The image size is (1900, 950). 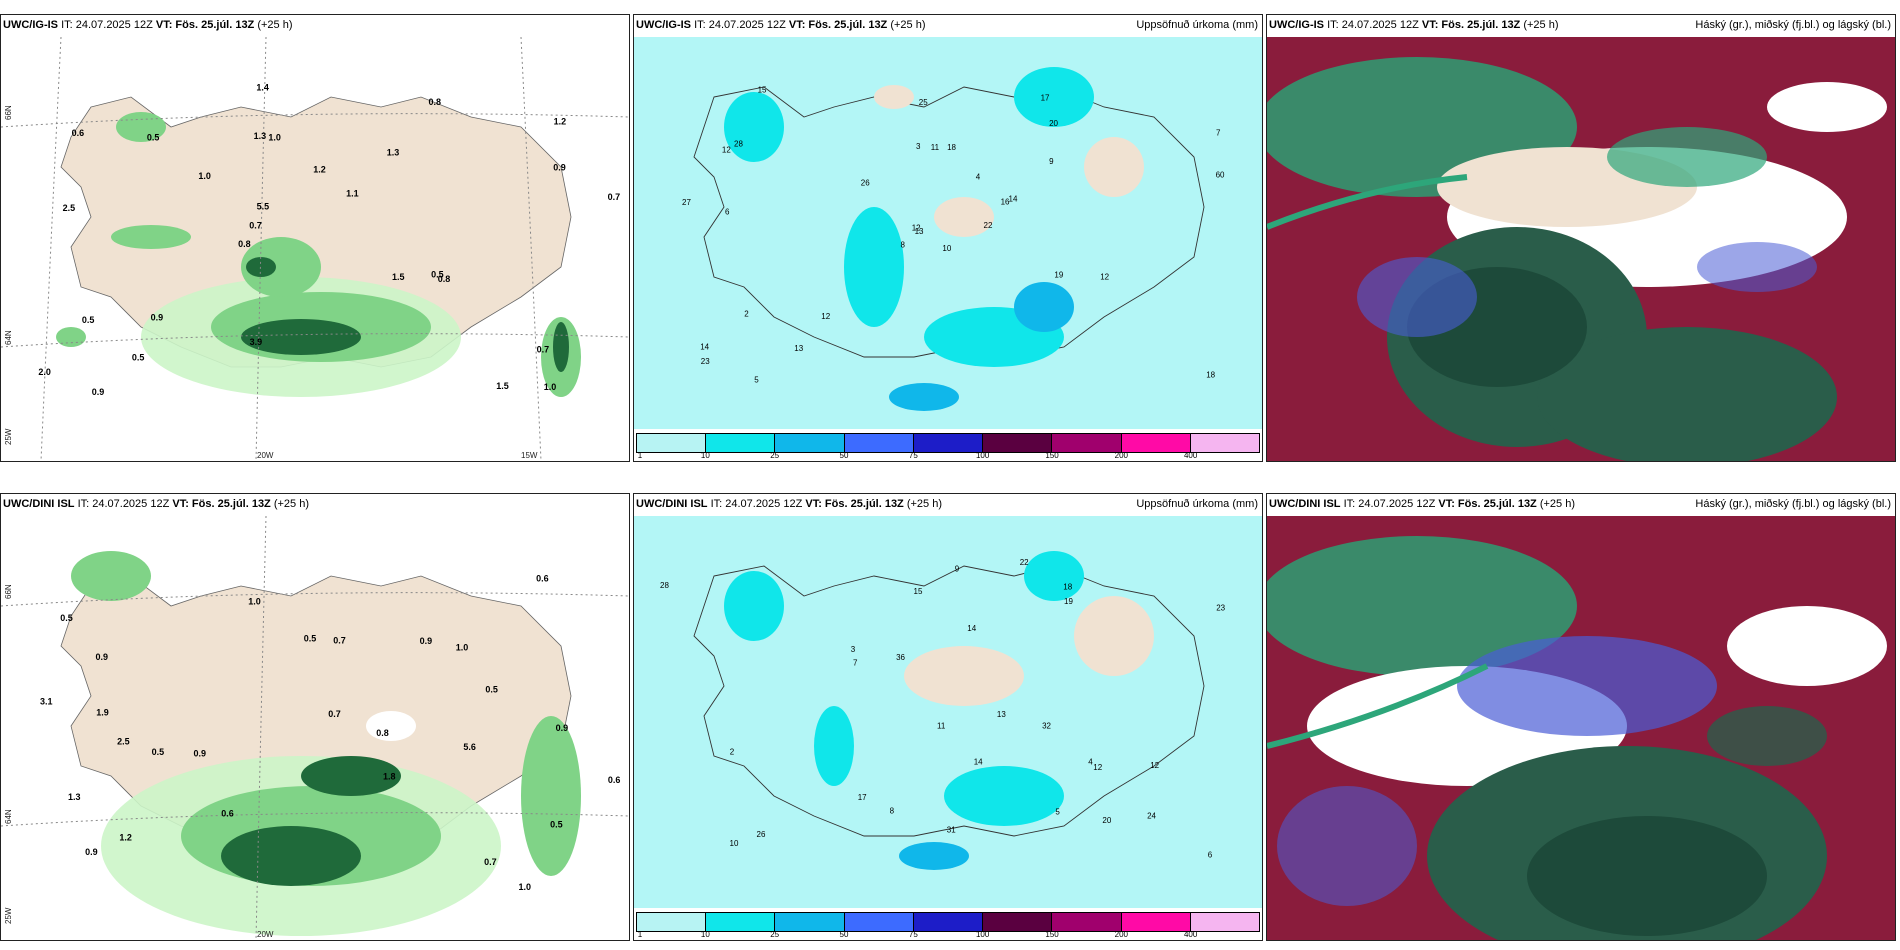 I want to click on value-label: 15, so click(x=918, y=591).